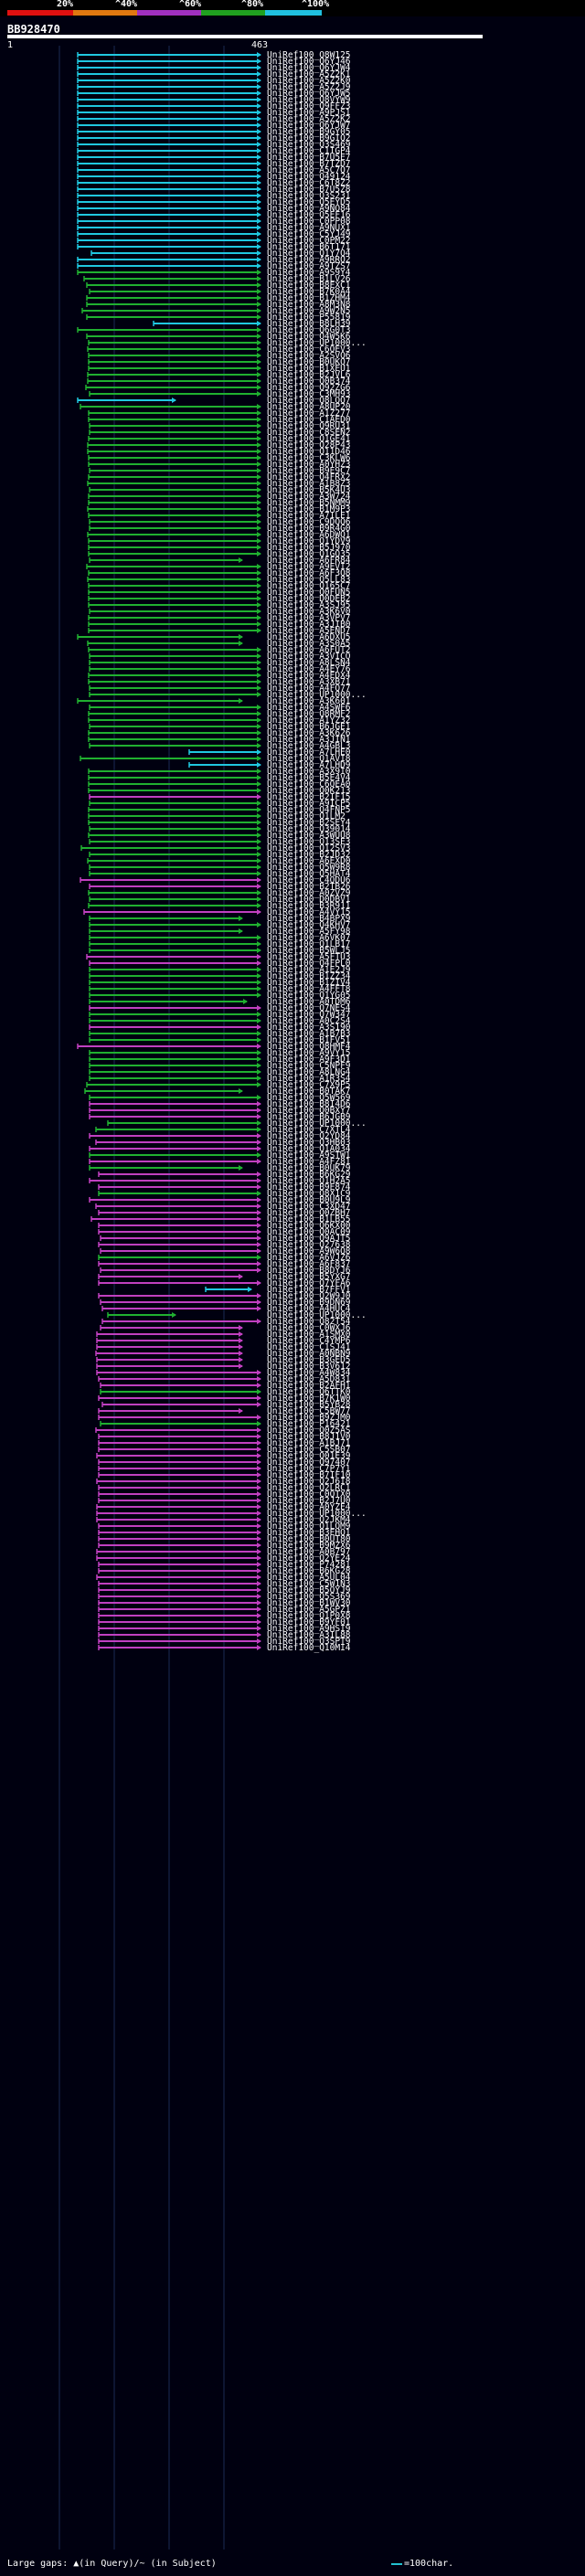  Describe the element at coordinates (309, 772) in the screenshot. I see `hit-label: UniRef100_A3X9I0` at that location.